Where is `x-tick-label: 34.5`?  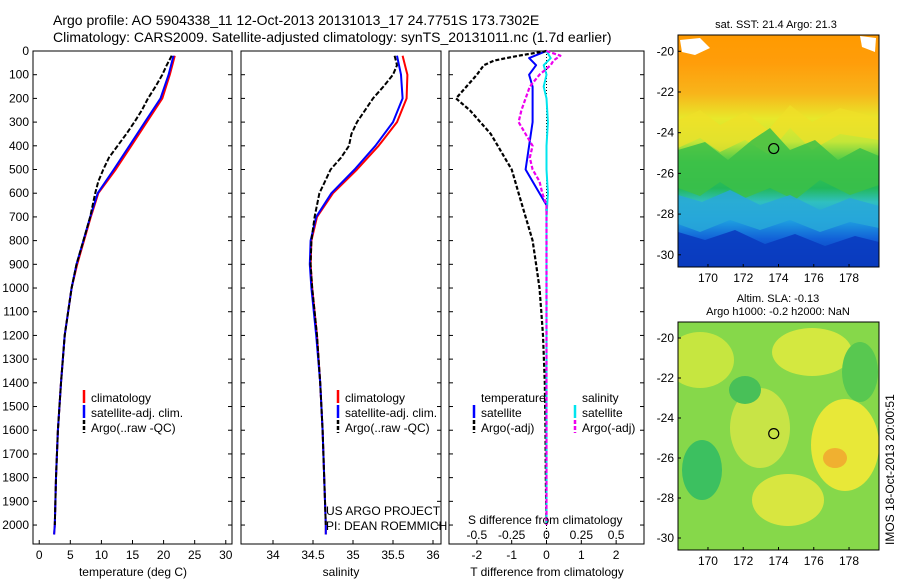 x-tick-label: 34.5 is located at coordinates (313, 555).